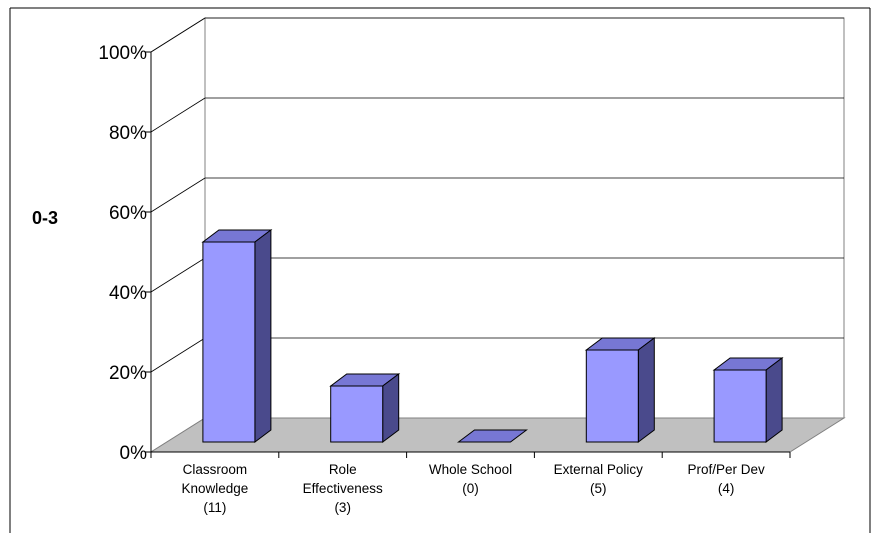  I want to click on y-axis-label: 0-3, so click(45, 218).